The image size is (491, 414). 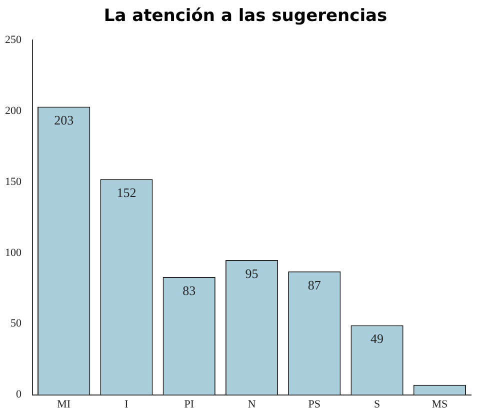 I want to click on y-tick-label: 100, so click(x=13, y=252).